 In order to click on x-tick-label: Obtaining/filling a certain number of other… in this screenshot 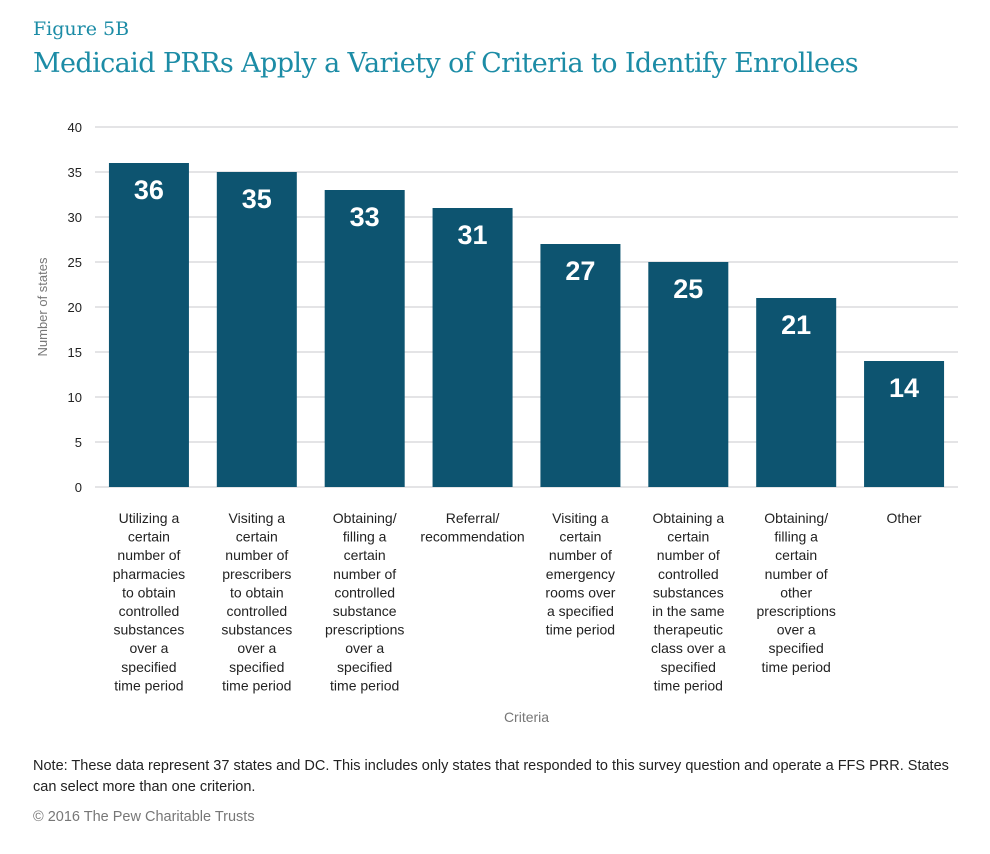, I will do `click(796, 592)`.